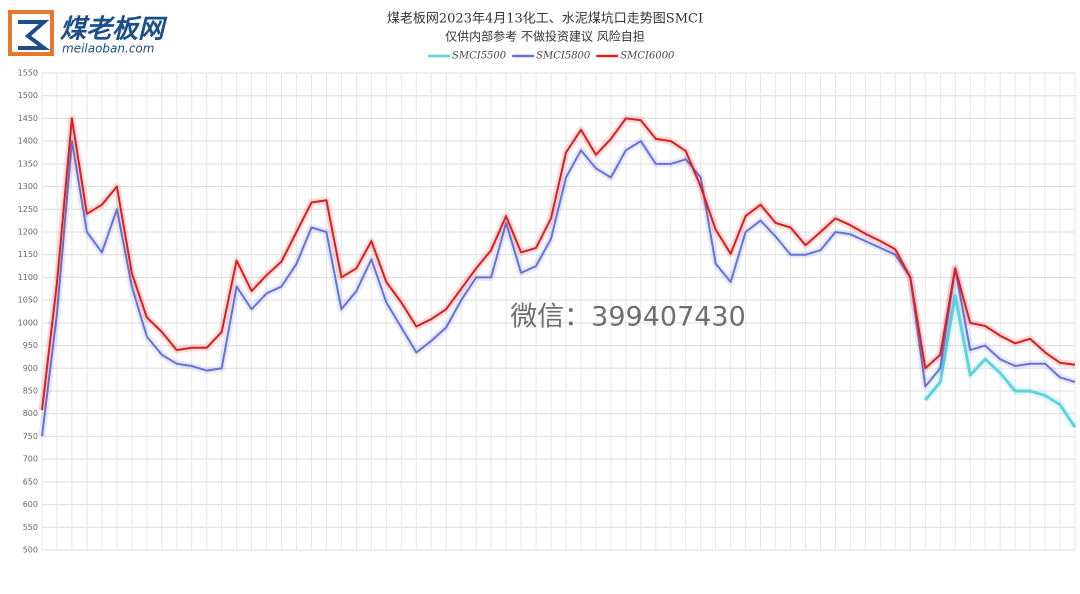 Image resolution: width=1080 pixels, height=594 pixels. What do you see at coordinates (34, 35) in the screenshot?
I see `logo-mark` at bounding box center [34, 35].